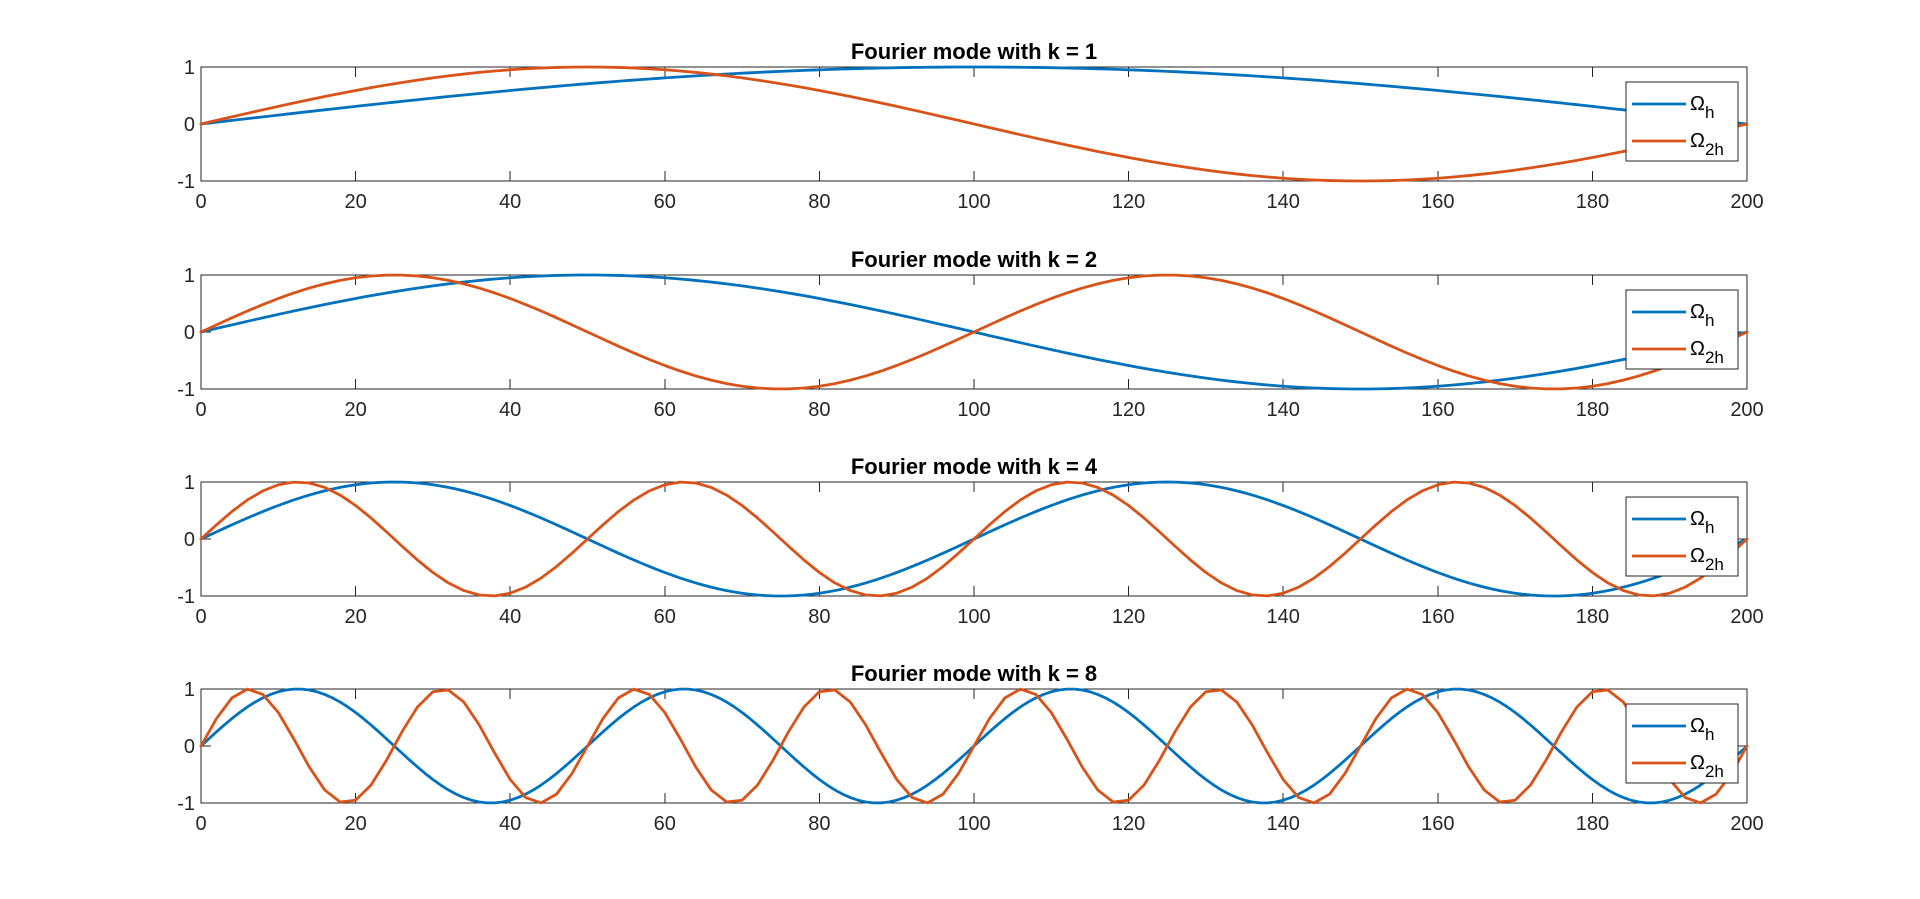  I want to click on plot-title: Fourier mode with k = 1, so click(974, 51).